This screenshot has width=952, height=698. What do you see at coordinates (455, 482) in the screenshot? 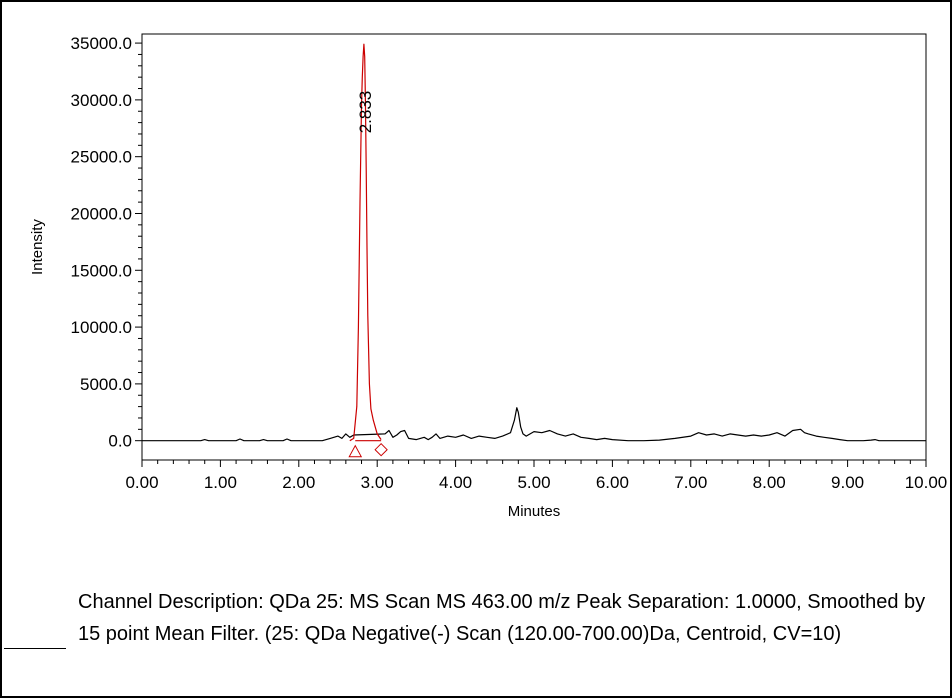
I see `x-tick-label: 4.00` at bounding box center [455, 482].